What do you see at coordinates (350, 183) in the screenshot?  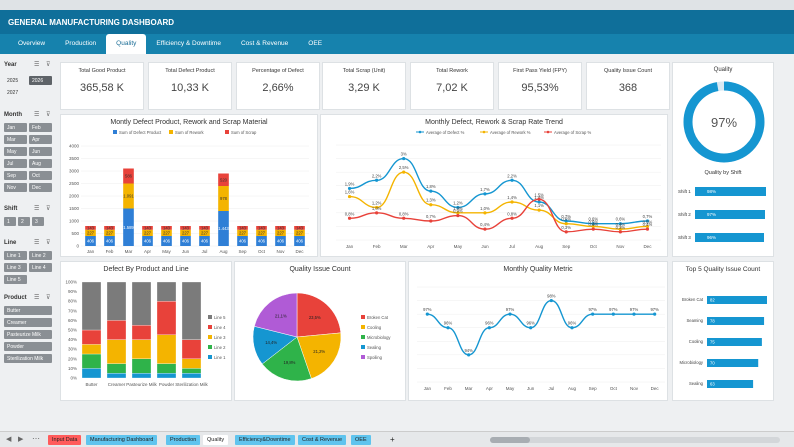 I see `data-label: 1,9%` at bounding box center [350, 183].